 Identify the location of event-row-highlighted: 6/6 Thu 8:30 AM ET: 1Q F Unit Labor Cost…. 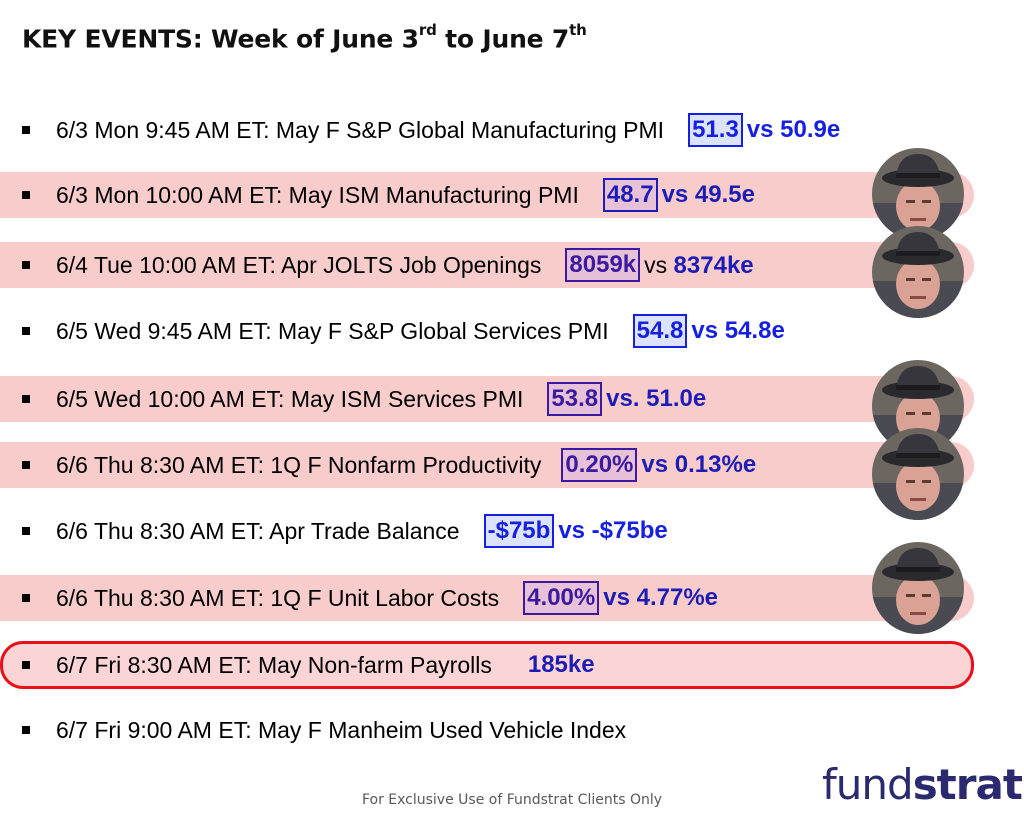
(512, 598).